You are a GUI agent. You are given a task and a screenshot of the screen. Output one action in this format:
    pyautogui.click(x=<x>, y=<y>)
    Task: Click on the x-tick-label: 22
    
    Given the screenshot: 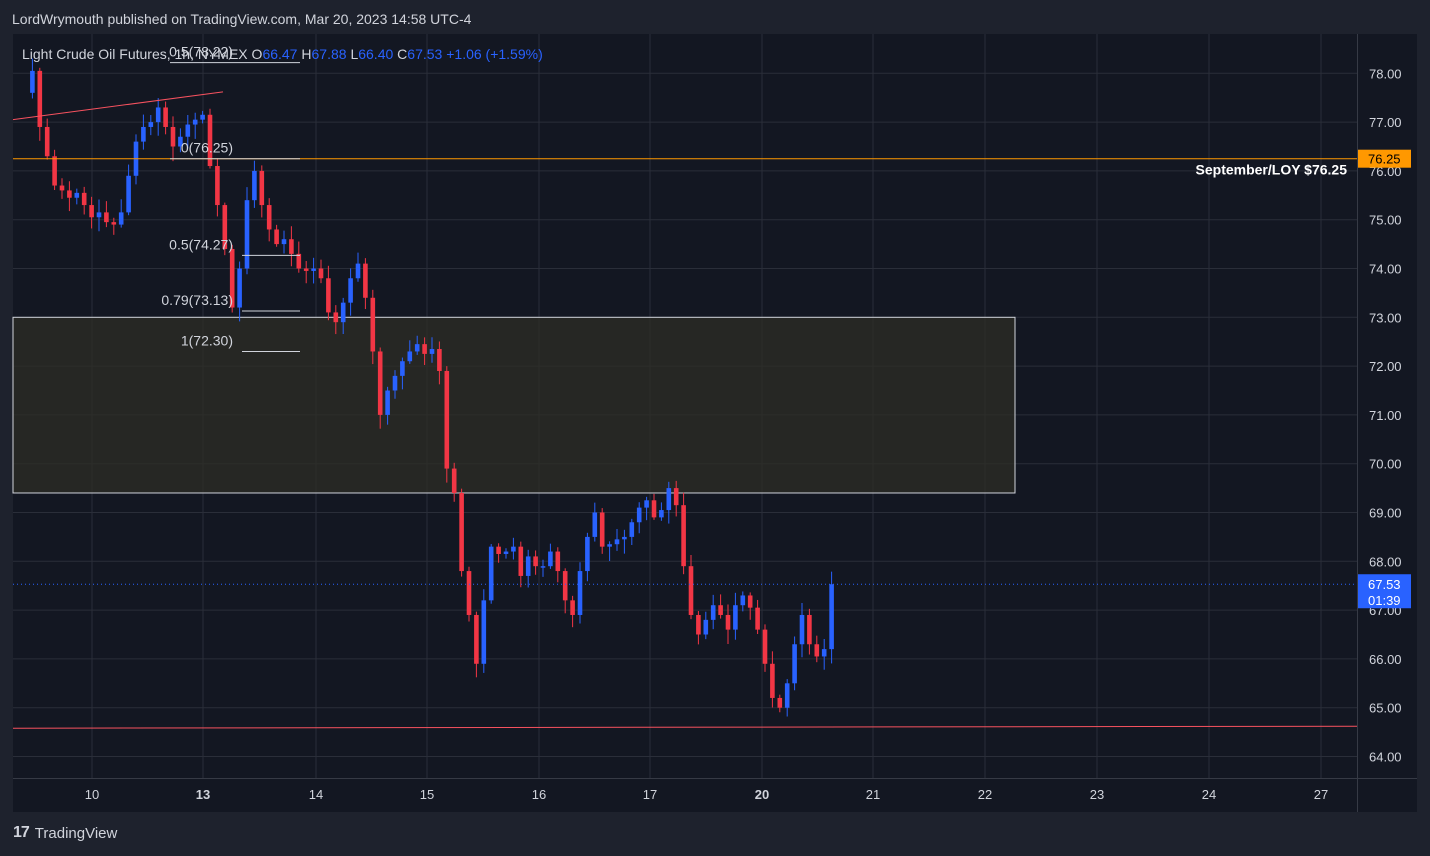 What is the action you would take?
    pyautogui.click(x=985, y=794)
    